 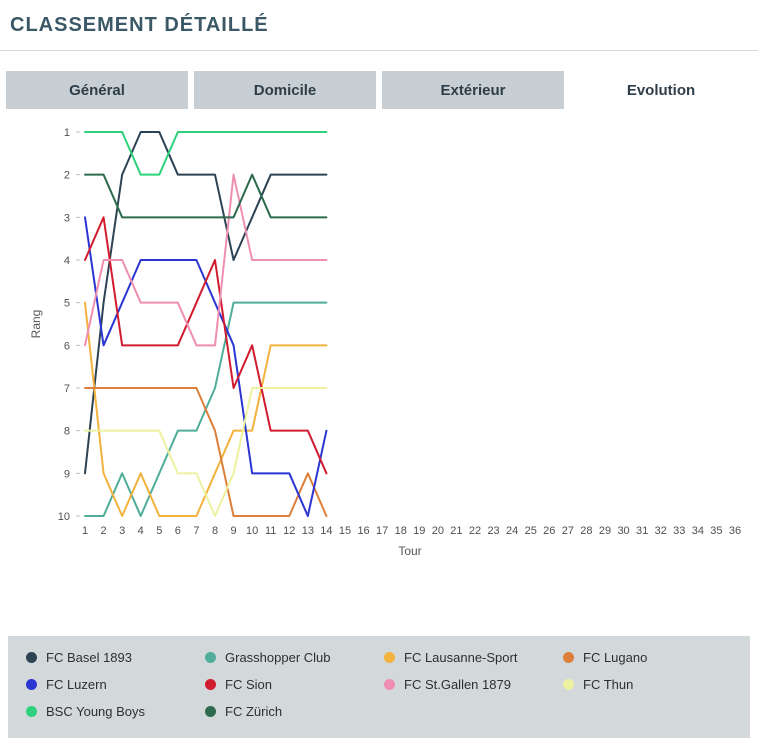 What do you see at coordinates (206, 196) in the screenshot?
I see `series-line-fc-z-rich` at bounding box center [206, 196].